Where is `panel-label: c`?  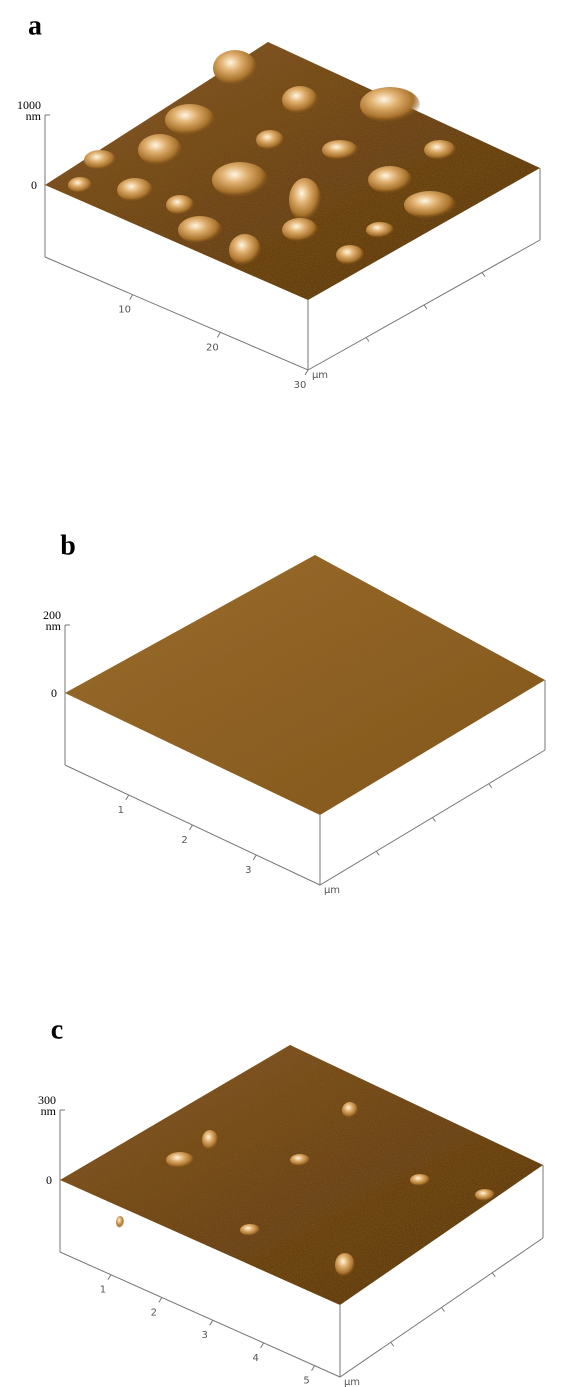 panel-label: c is located at coordinates (57, 1029).